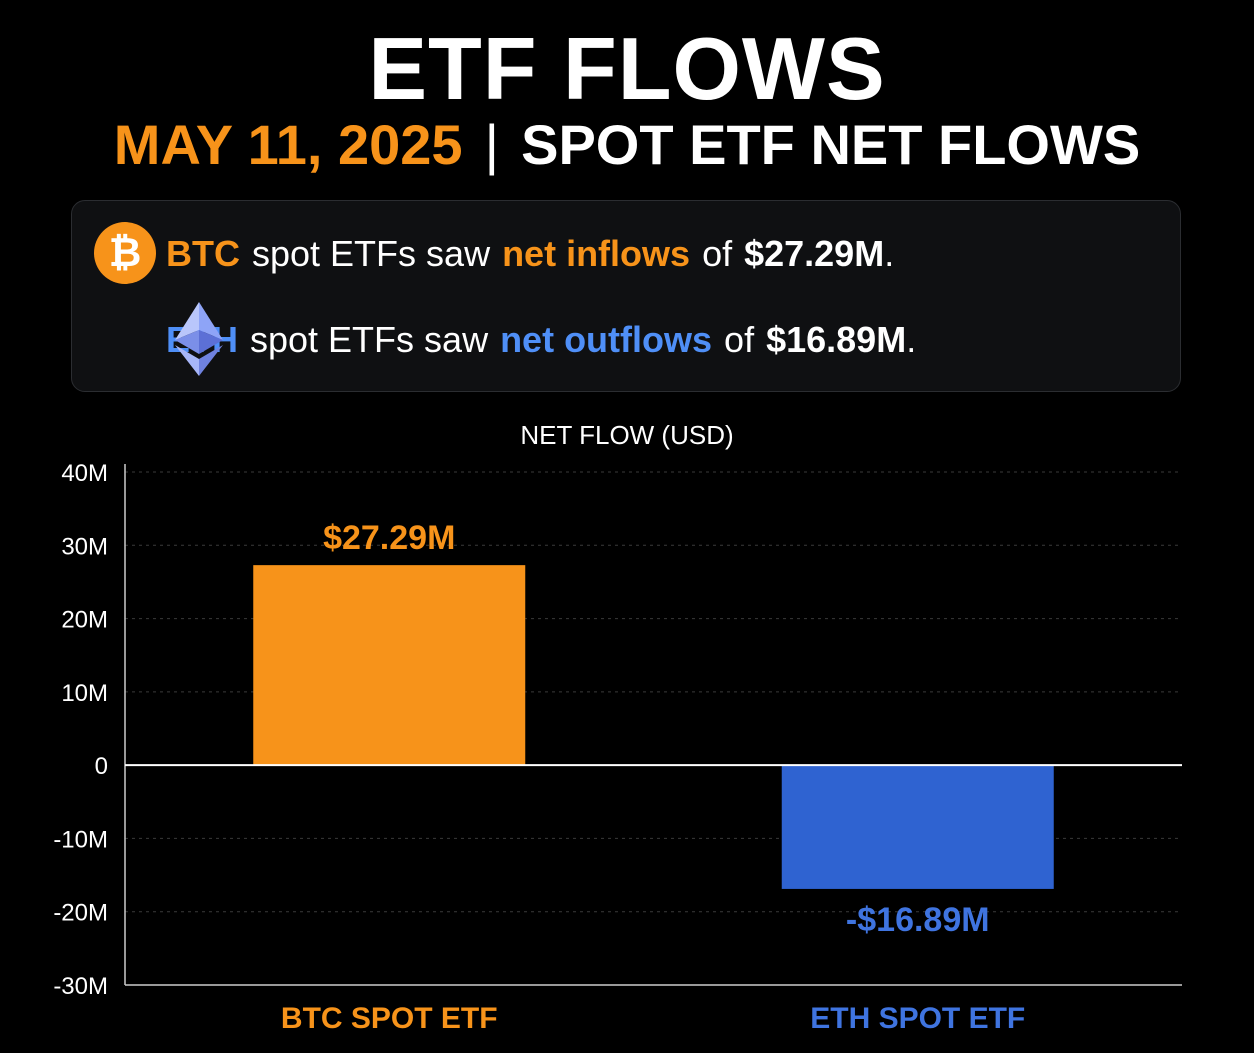  Describe the element at coordinates (596, 253) in the screenshot. I see `btc-highlight: net inflows` at that location.